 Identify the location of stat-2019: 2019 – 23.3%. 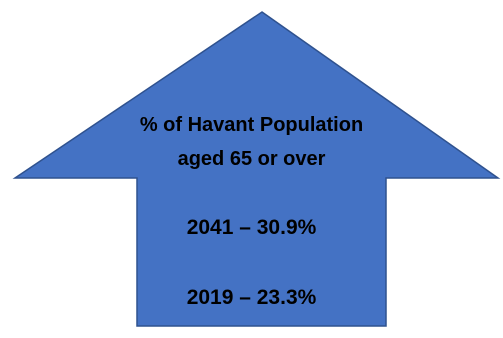
(251, 297).